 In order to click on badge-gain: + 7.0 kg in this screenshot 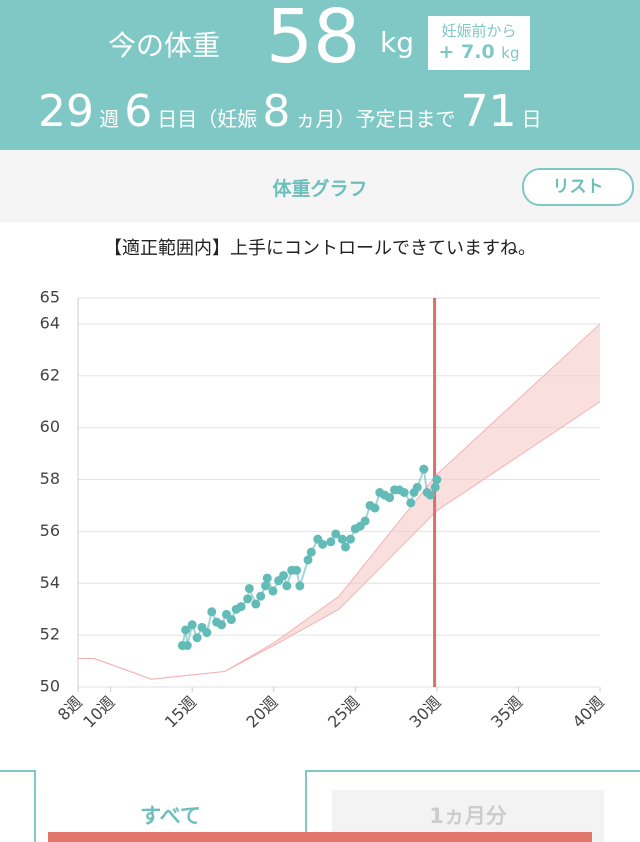, I will do `click(479, 52)`.